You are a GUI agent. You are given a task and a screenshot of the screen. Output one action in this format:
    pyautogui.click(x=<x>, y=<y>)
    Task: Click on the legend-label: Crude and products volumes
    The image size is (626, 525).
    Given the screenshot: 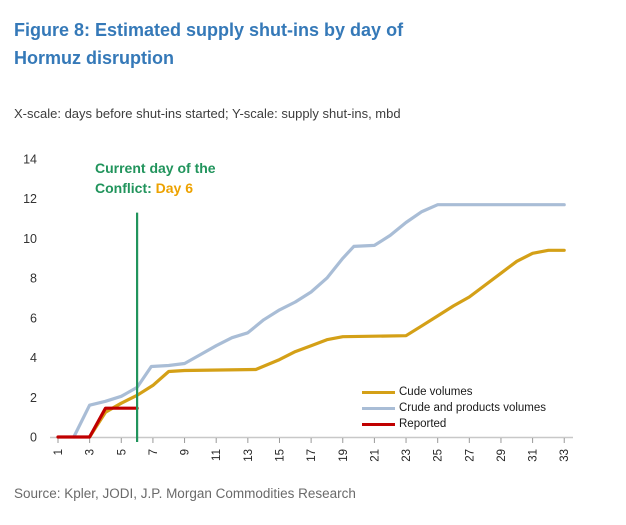 What is the action you would take?
    pyautogui.click(x=473, y=408)
    